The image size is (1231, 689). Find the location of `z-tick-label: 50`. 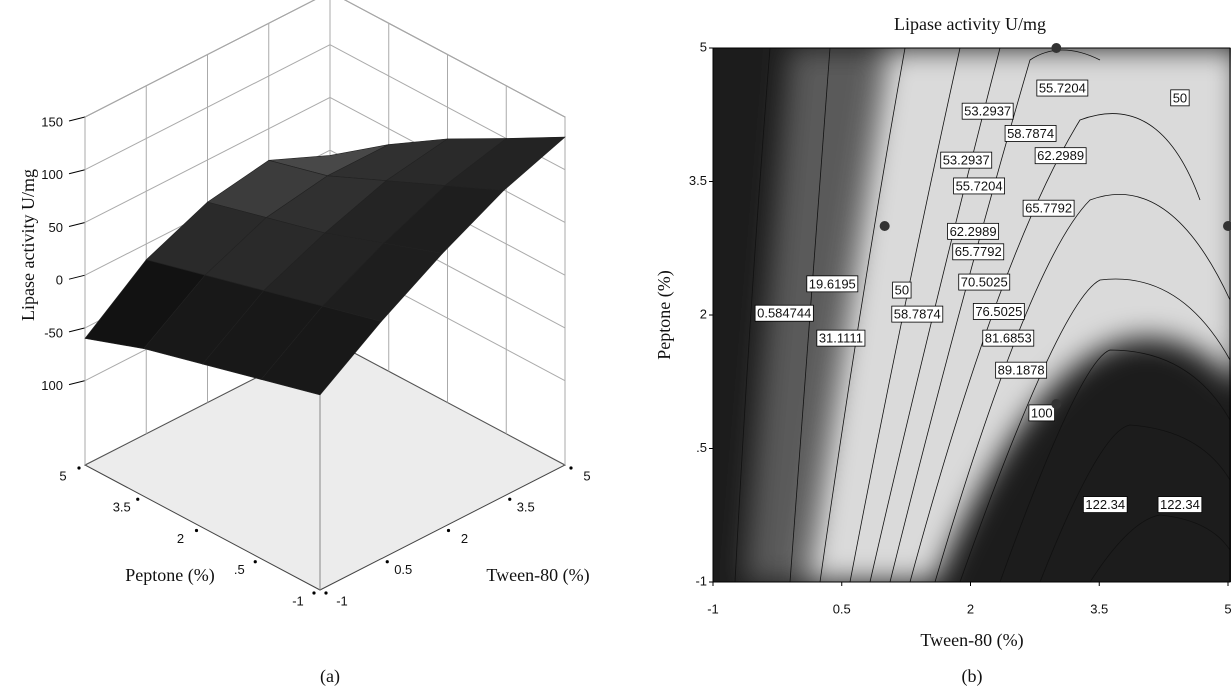

z-tick-label: 50 is located at coordinates (56, 227).